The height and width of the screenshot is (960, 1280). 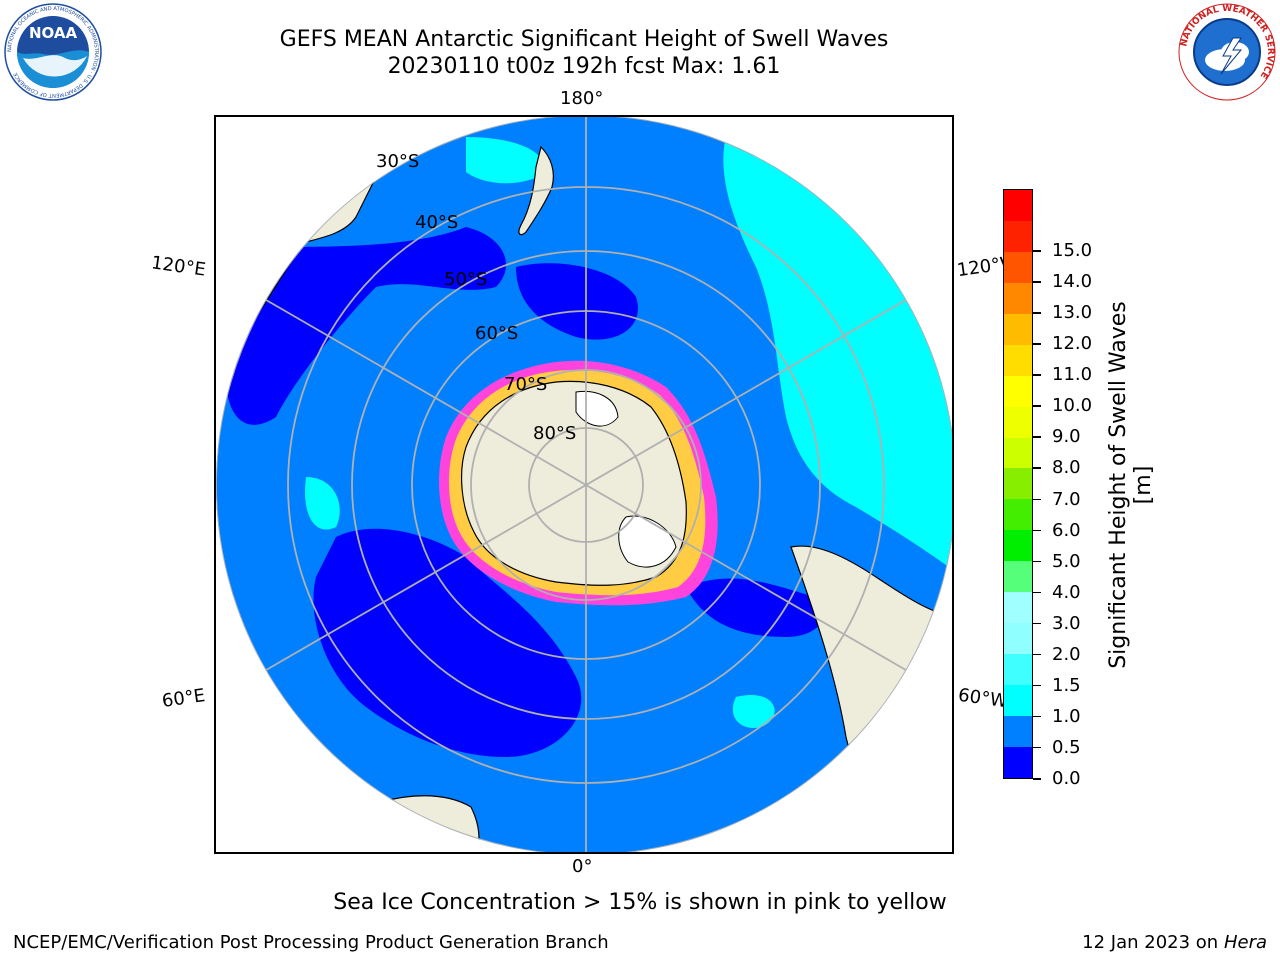 What do you see at coordinates (1066, 468) in the screenshot?
I see `colorbar-tick-label: 8.0` at bounding box center [1066, 468].